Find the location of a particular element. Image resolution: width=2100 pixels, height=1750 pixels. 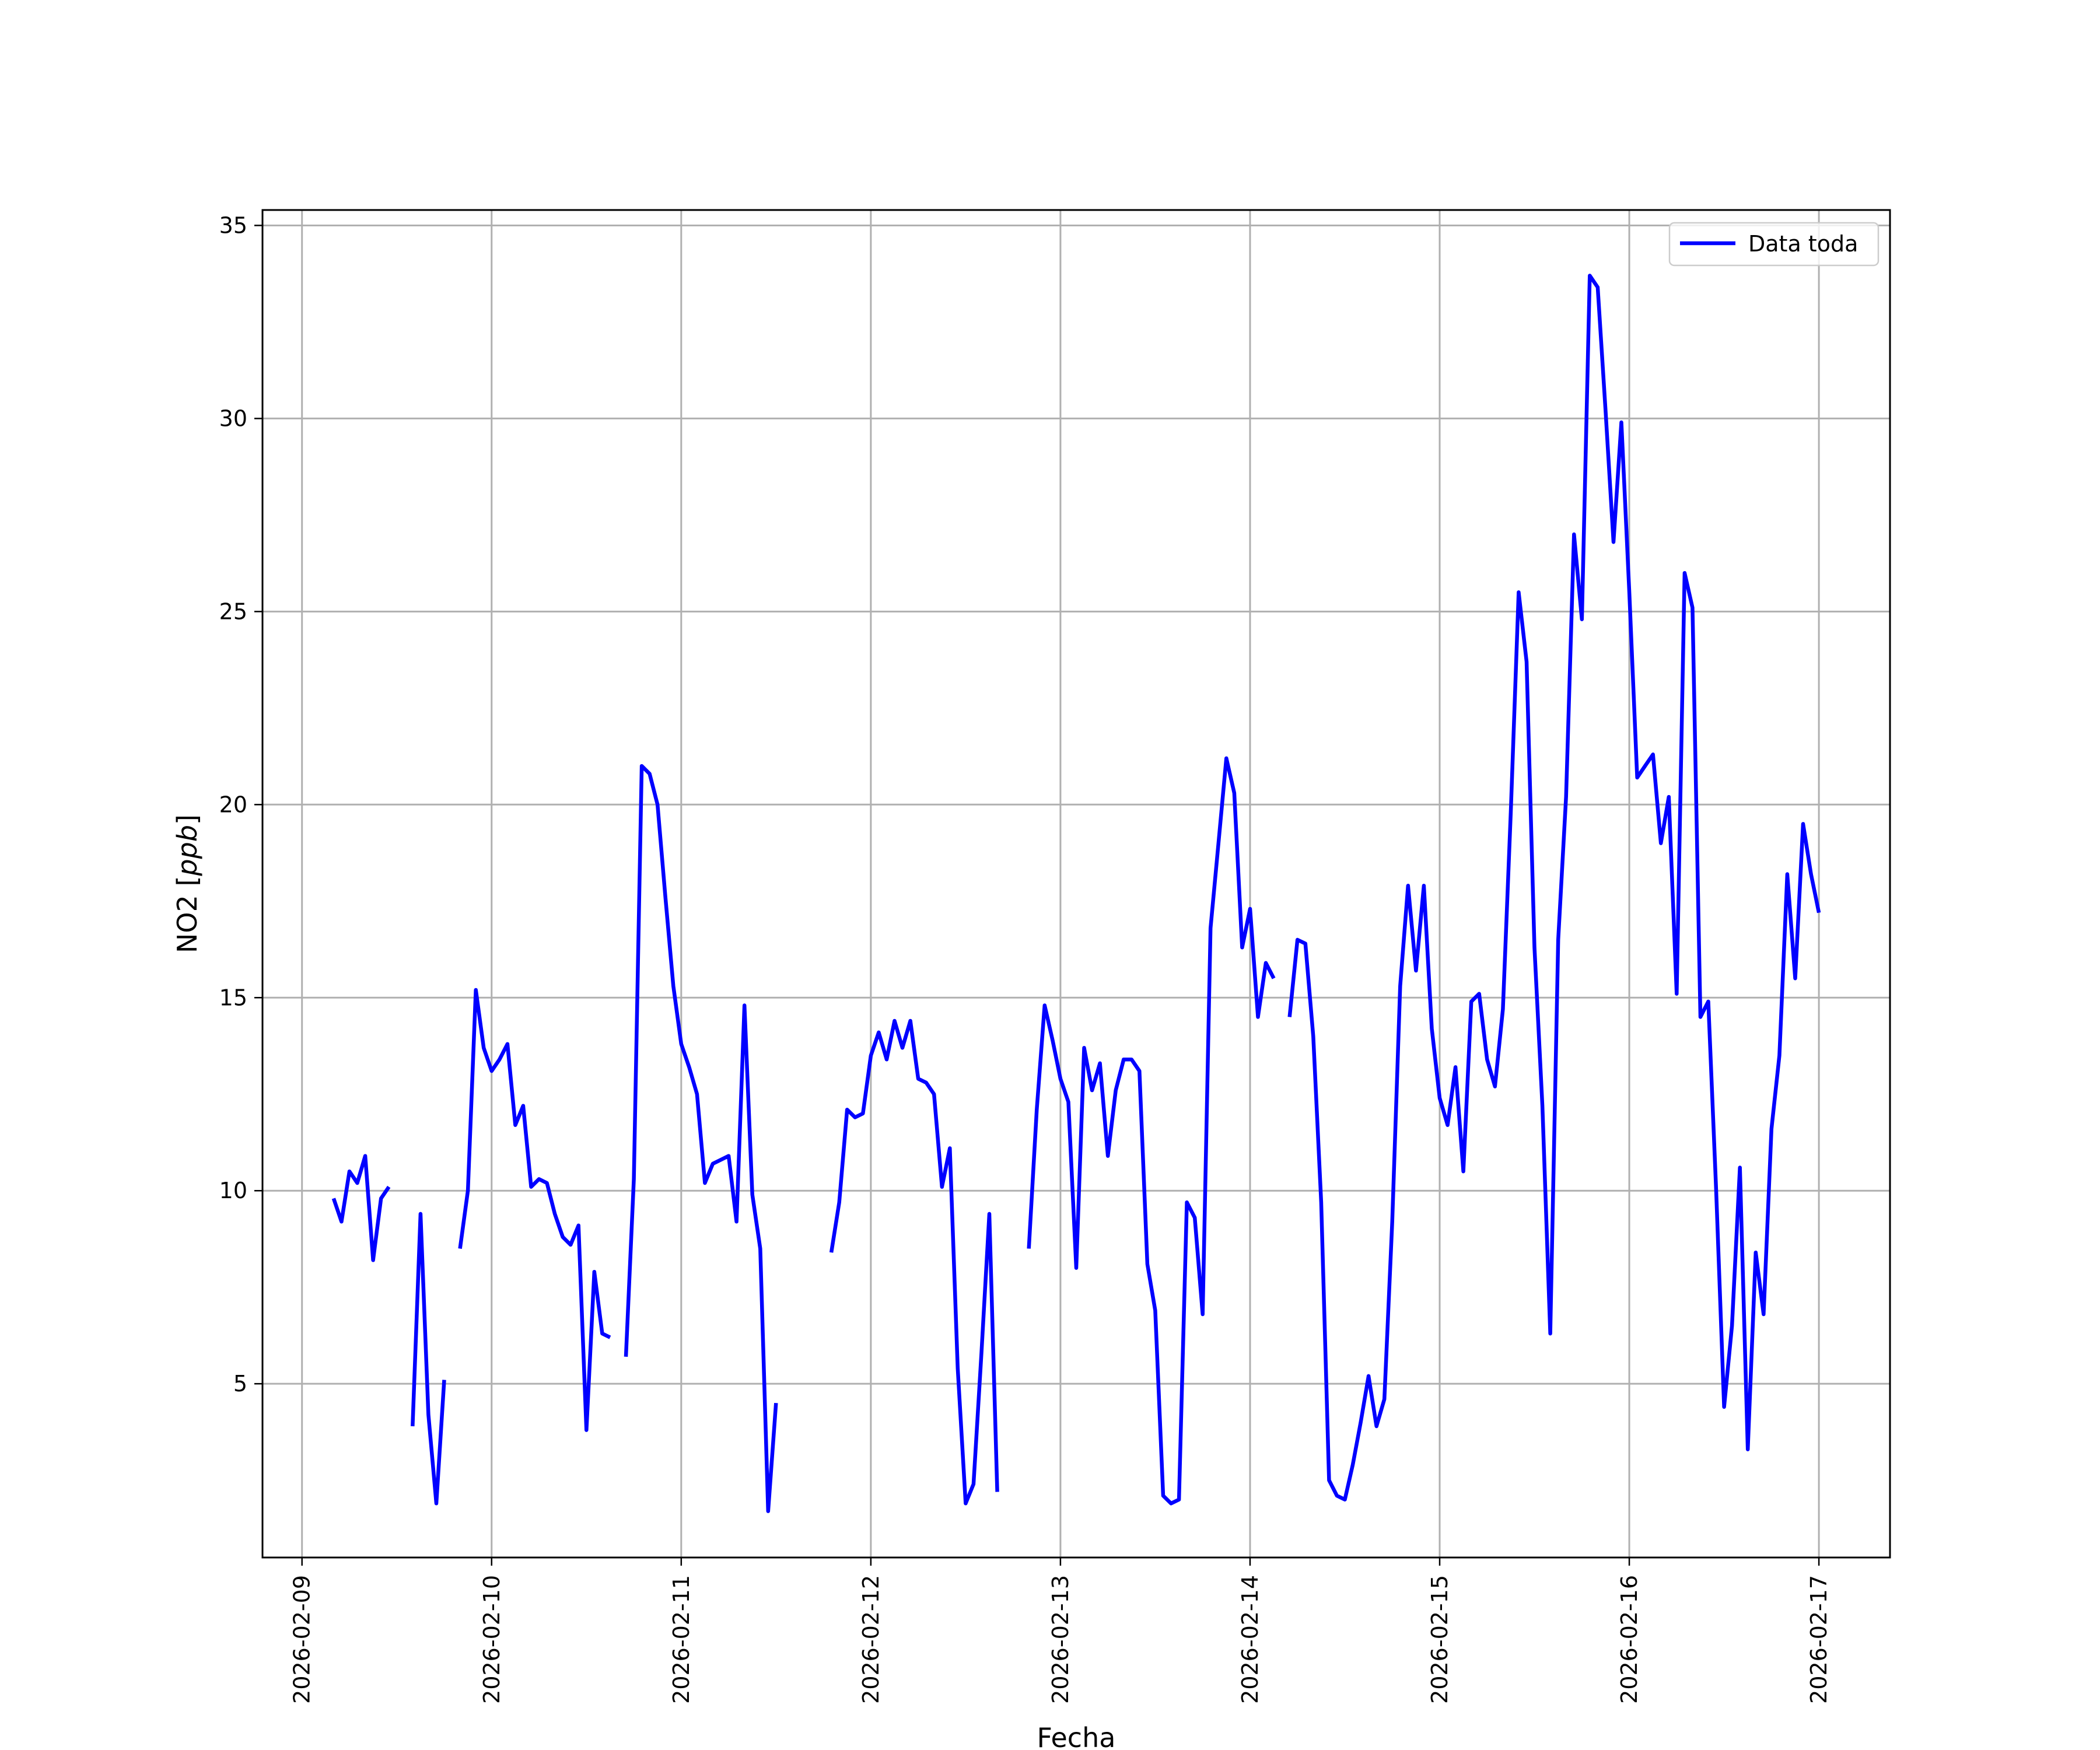

y-axis: 5 10 15 20 25 30 35 is located at coordinates (240, 804).